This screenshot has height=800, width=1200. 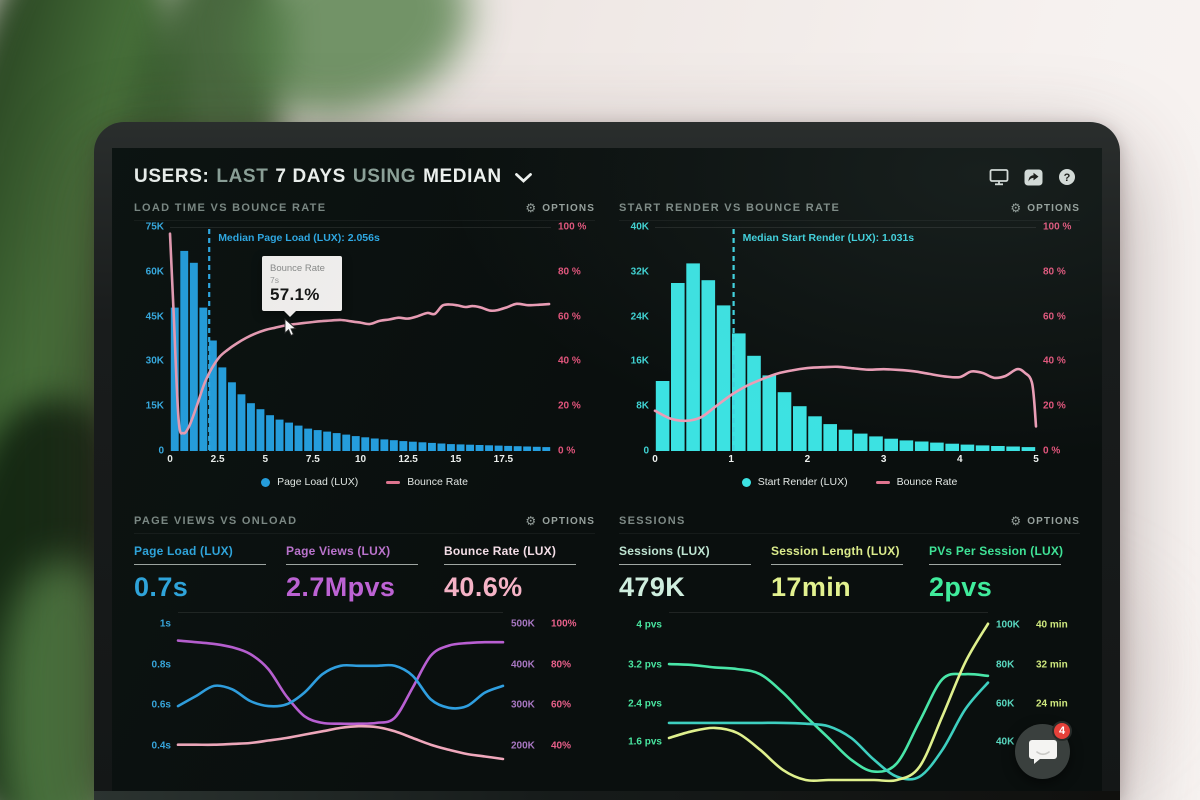 I want to click on title-last: LAST, so click(x=242, y=176).